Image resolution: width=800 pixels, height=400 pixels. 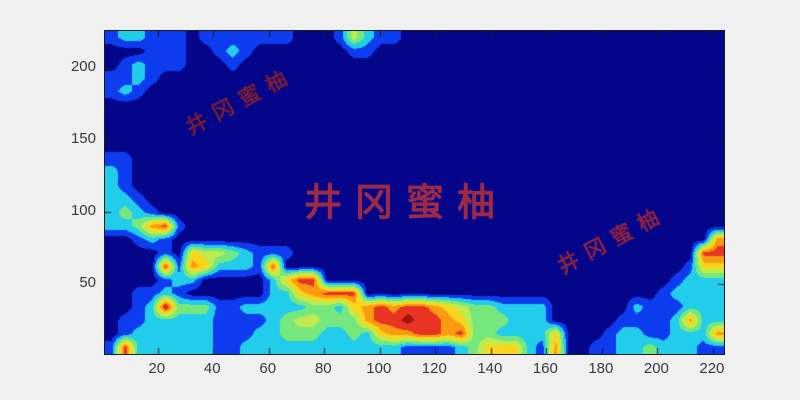 I want to click on x-tick-label: 180, so click(x=601, y=368).